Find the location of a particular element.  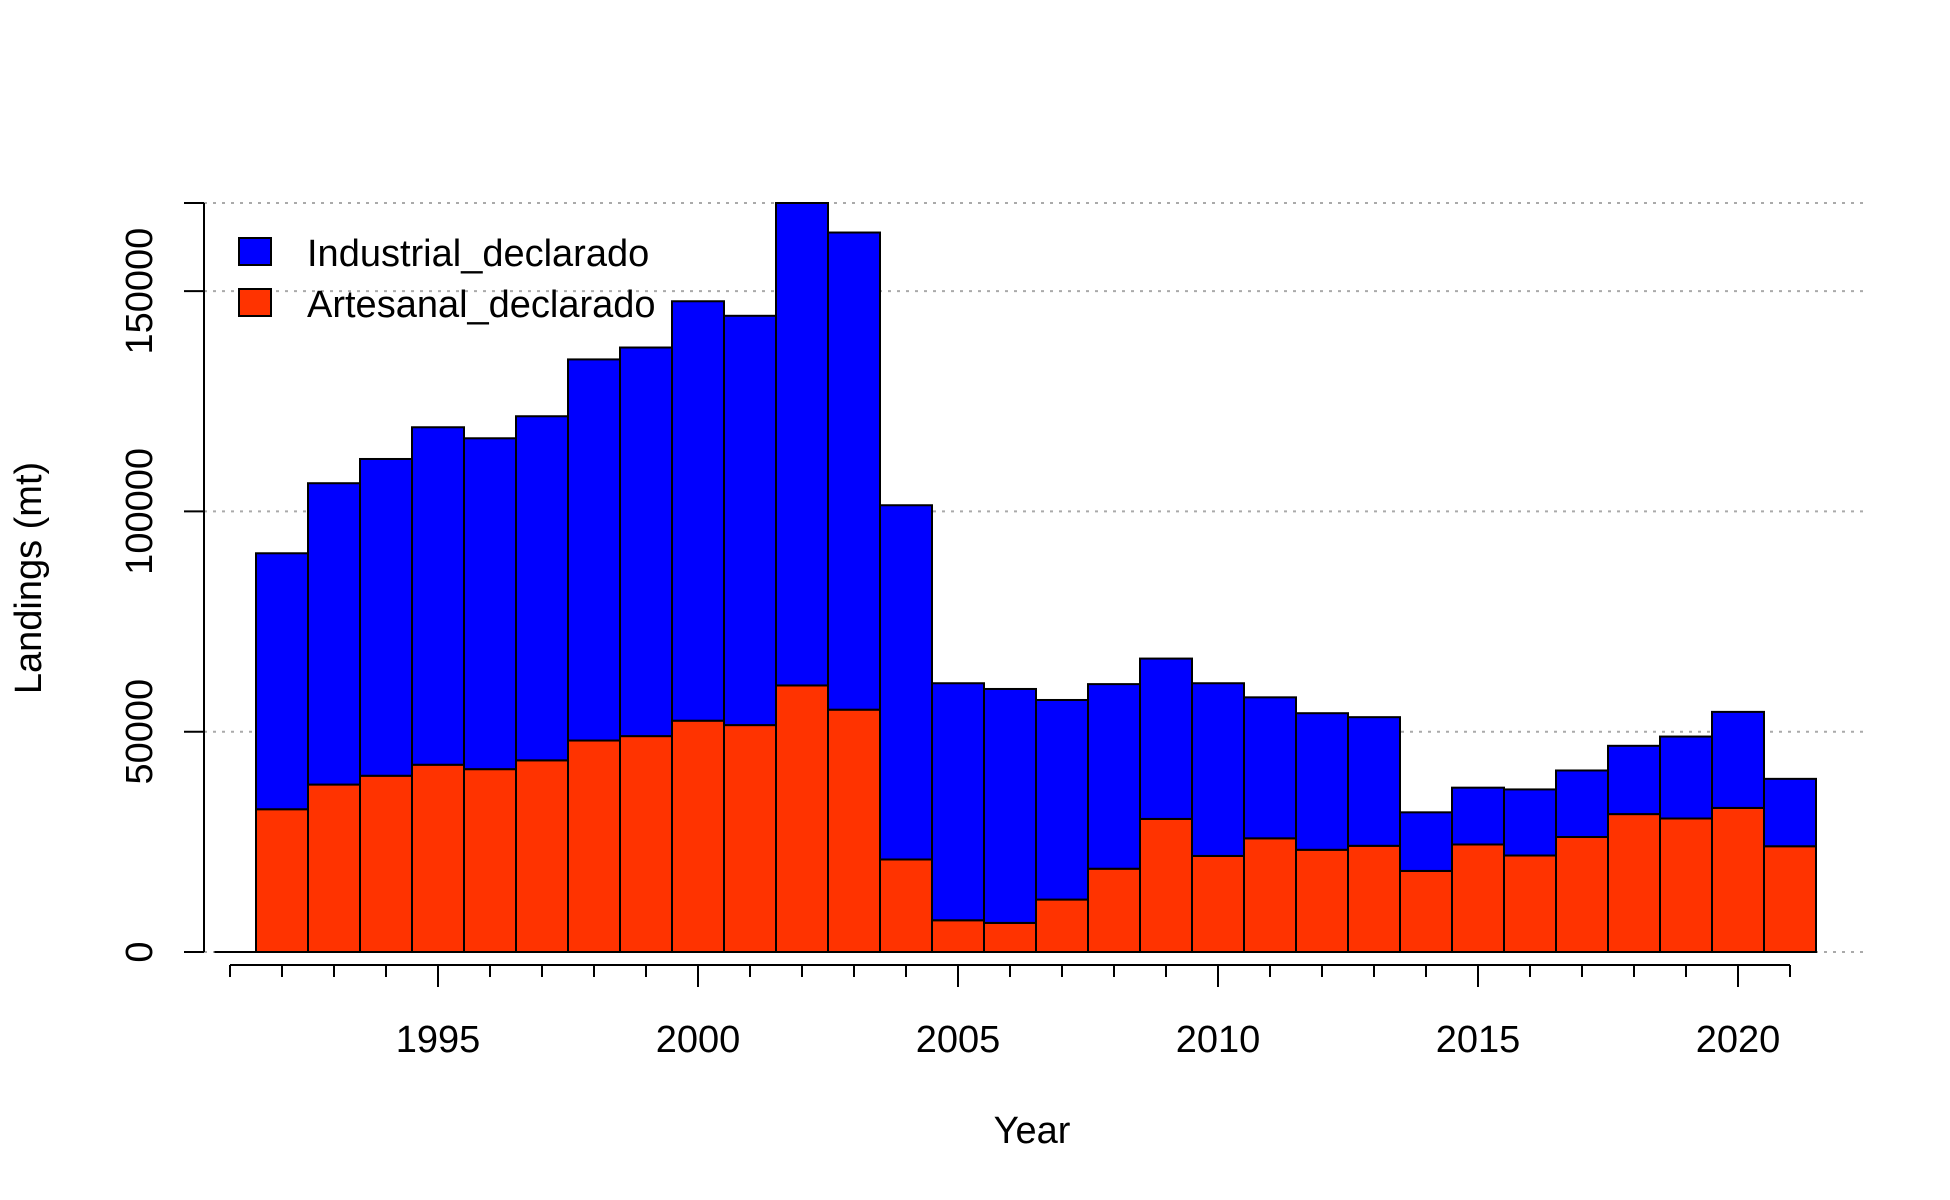

bar-industrial-1993 is located at coordinates (334, 634).